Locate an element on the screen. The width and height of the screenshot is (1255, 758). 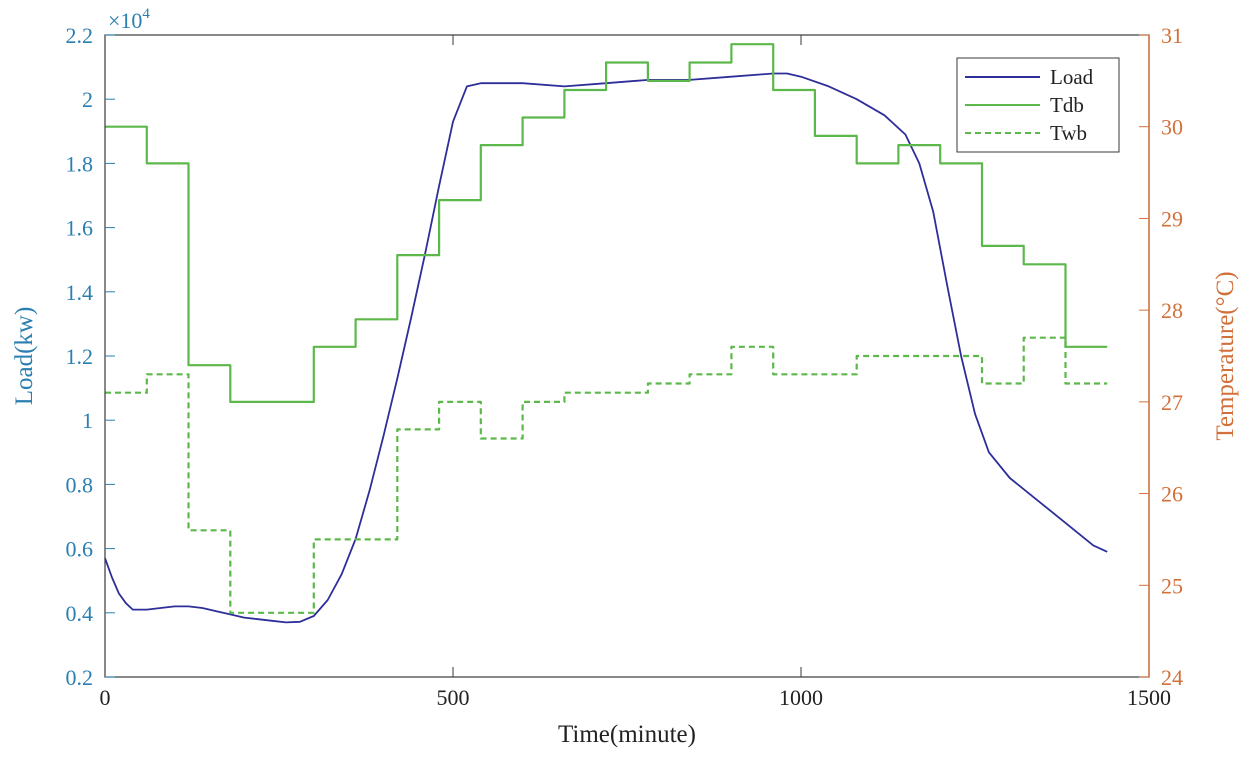
y-left-tick-label: 0.2 is located at coordinates (80, 677).